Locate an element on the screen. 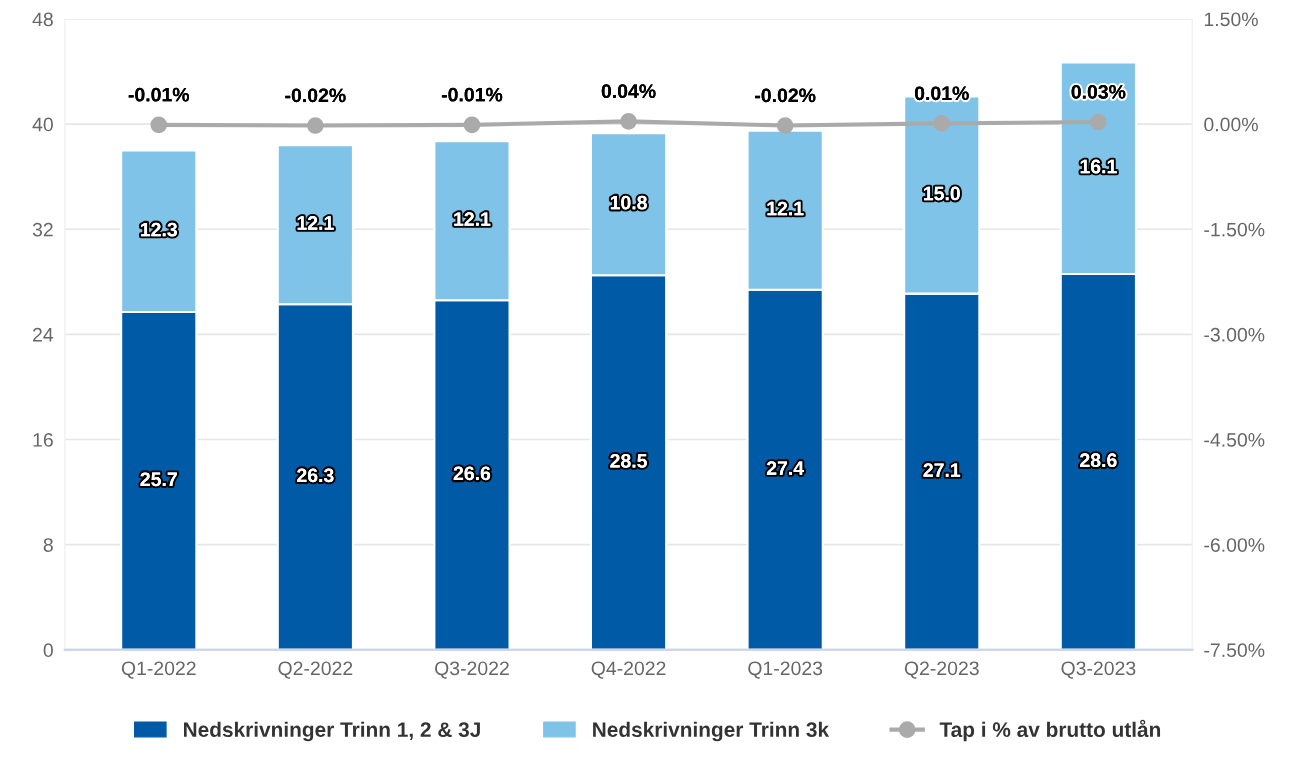  x-tick-label: Q1-2023 is located at coordinates (785, 670).